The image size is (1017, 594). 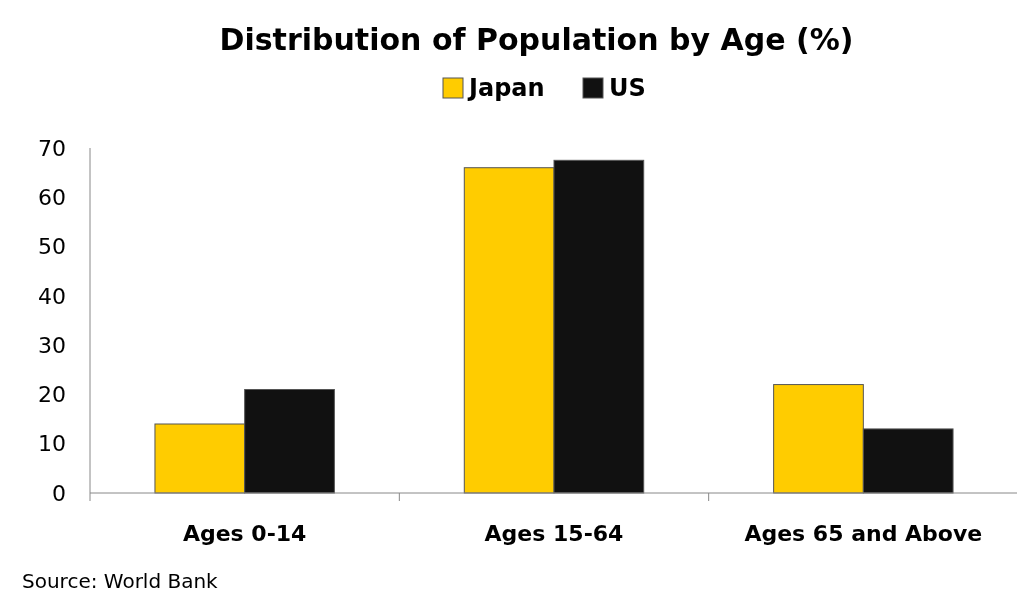 What do you see at coordinates (59, 493) in the screenshot?
I see `y-tick-label: 0` at bounding box center [59, 493].